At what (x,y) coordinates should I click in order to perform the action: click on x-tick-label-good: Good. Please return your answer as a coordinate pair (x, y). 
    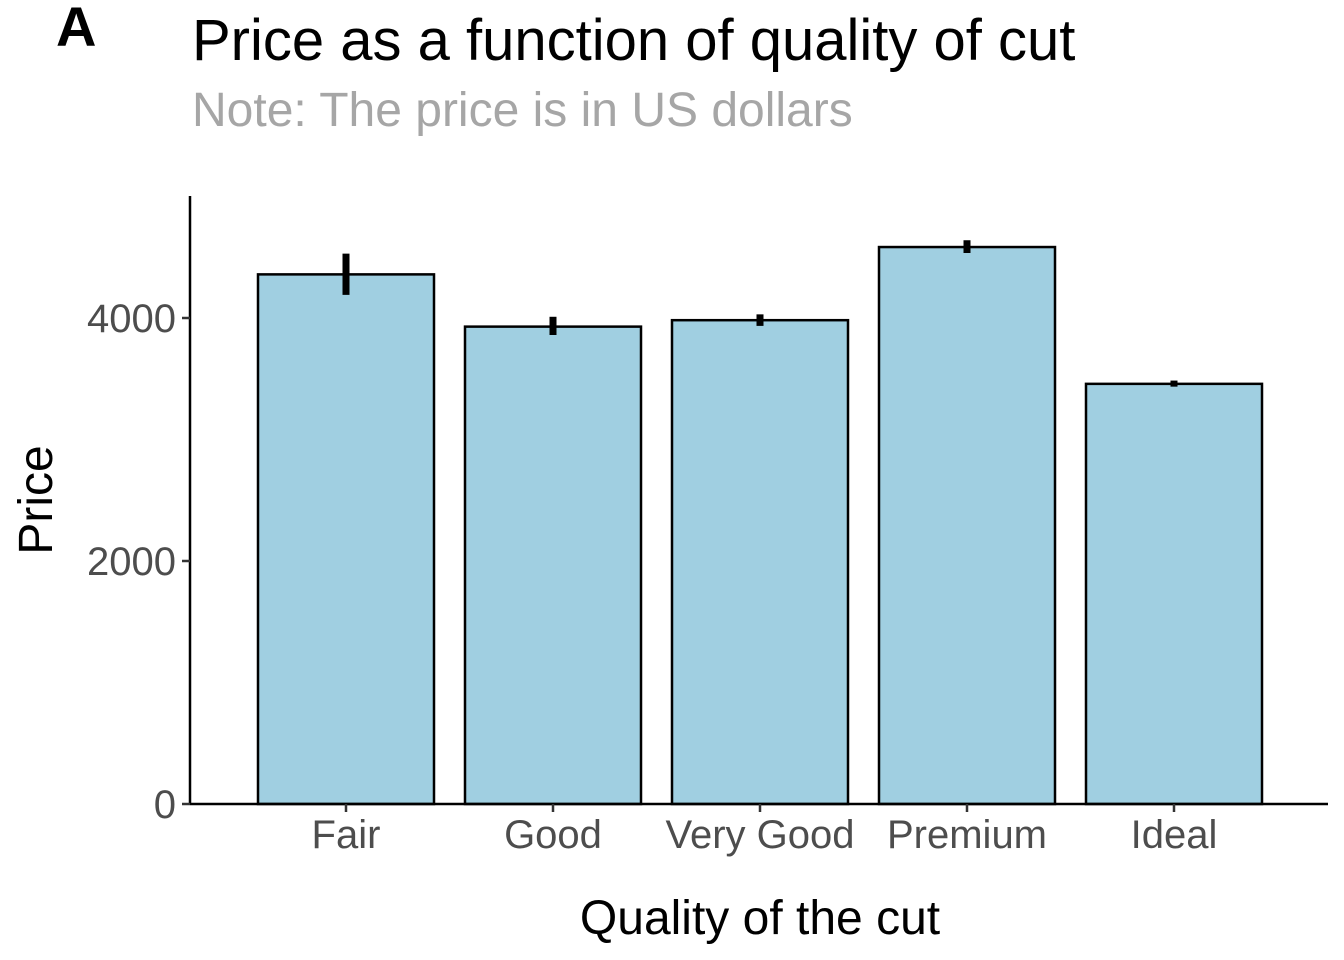
    Looking at the image, I should click on (553, 835).